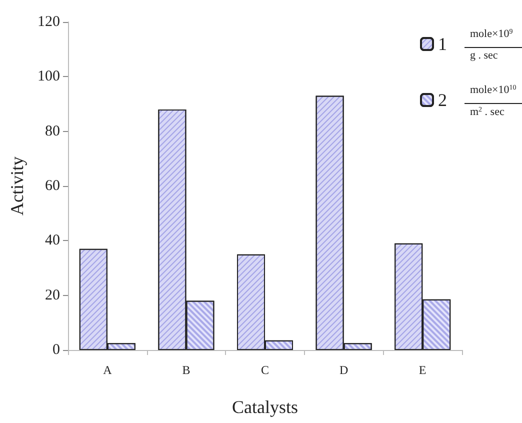 Image resolution: width=522 pixels, height=423 pixels. Describe the element at coordinates (186, 370) in the screenshot. I see `x-tick-label: B` at that location.